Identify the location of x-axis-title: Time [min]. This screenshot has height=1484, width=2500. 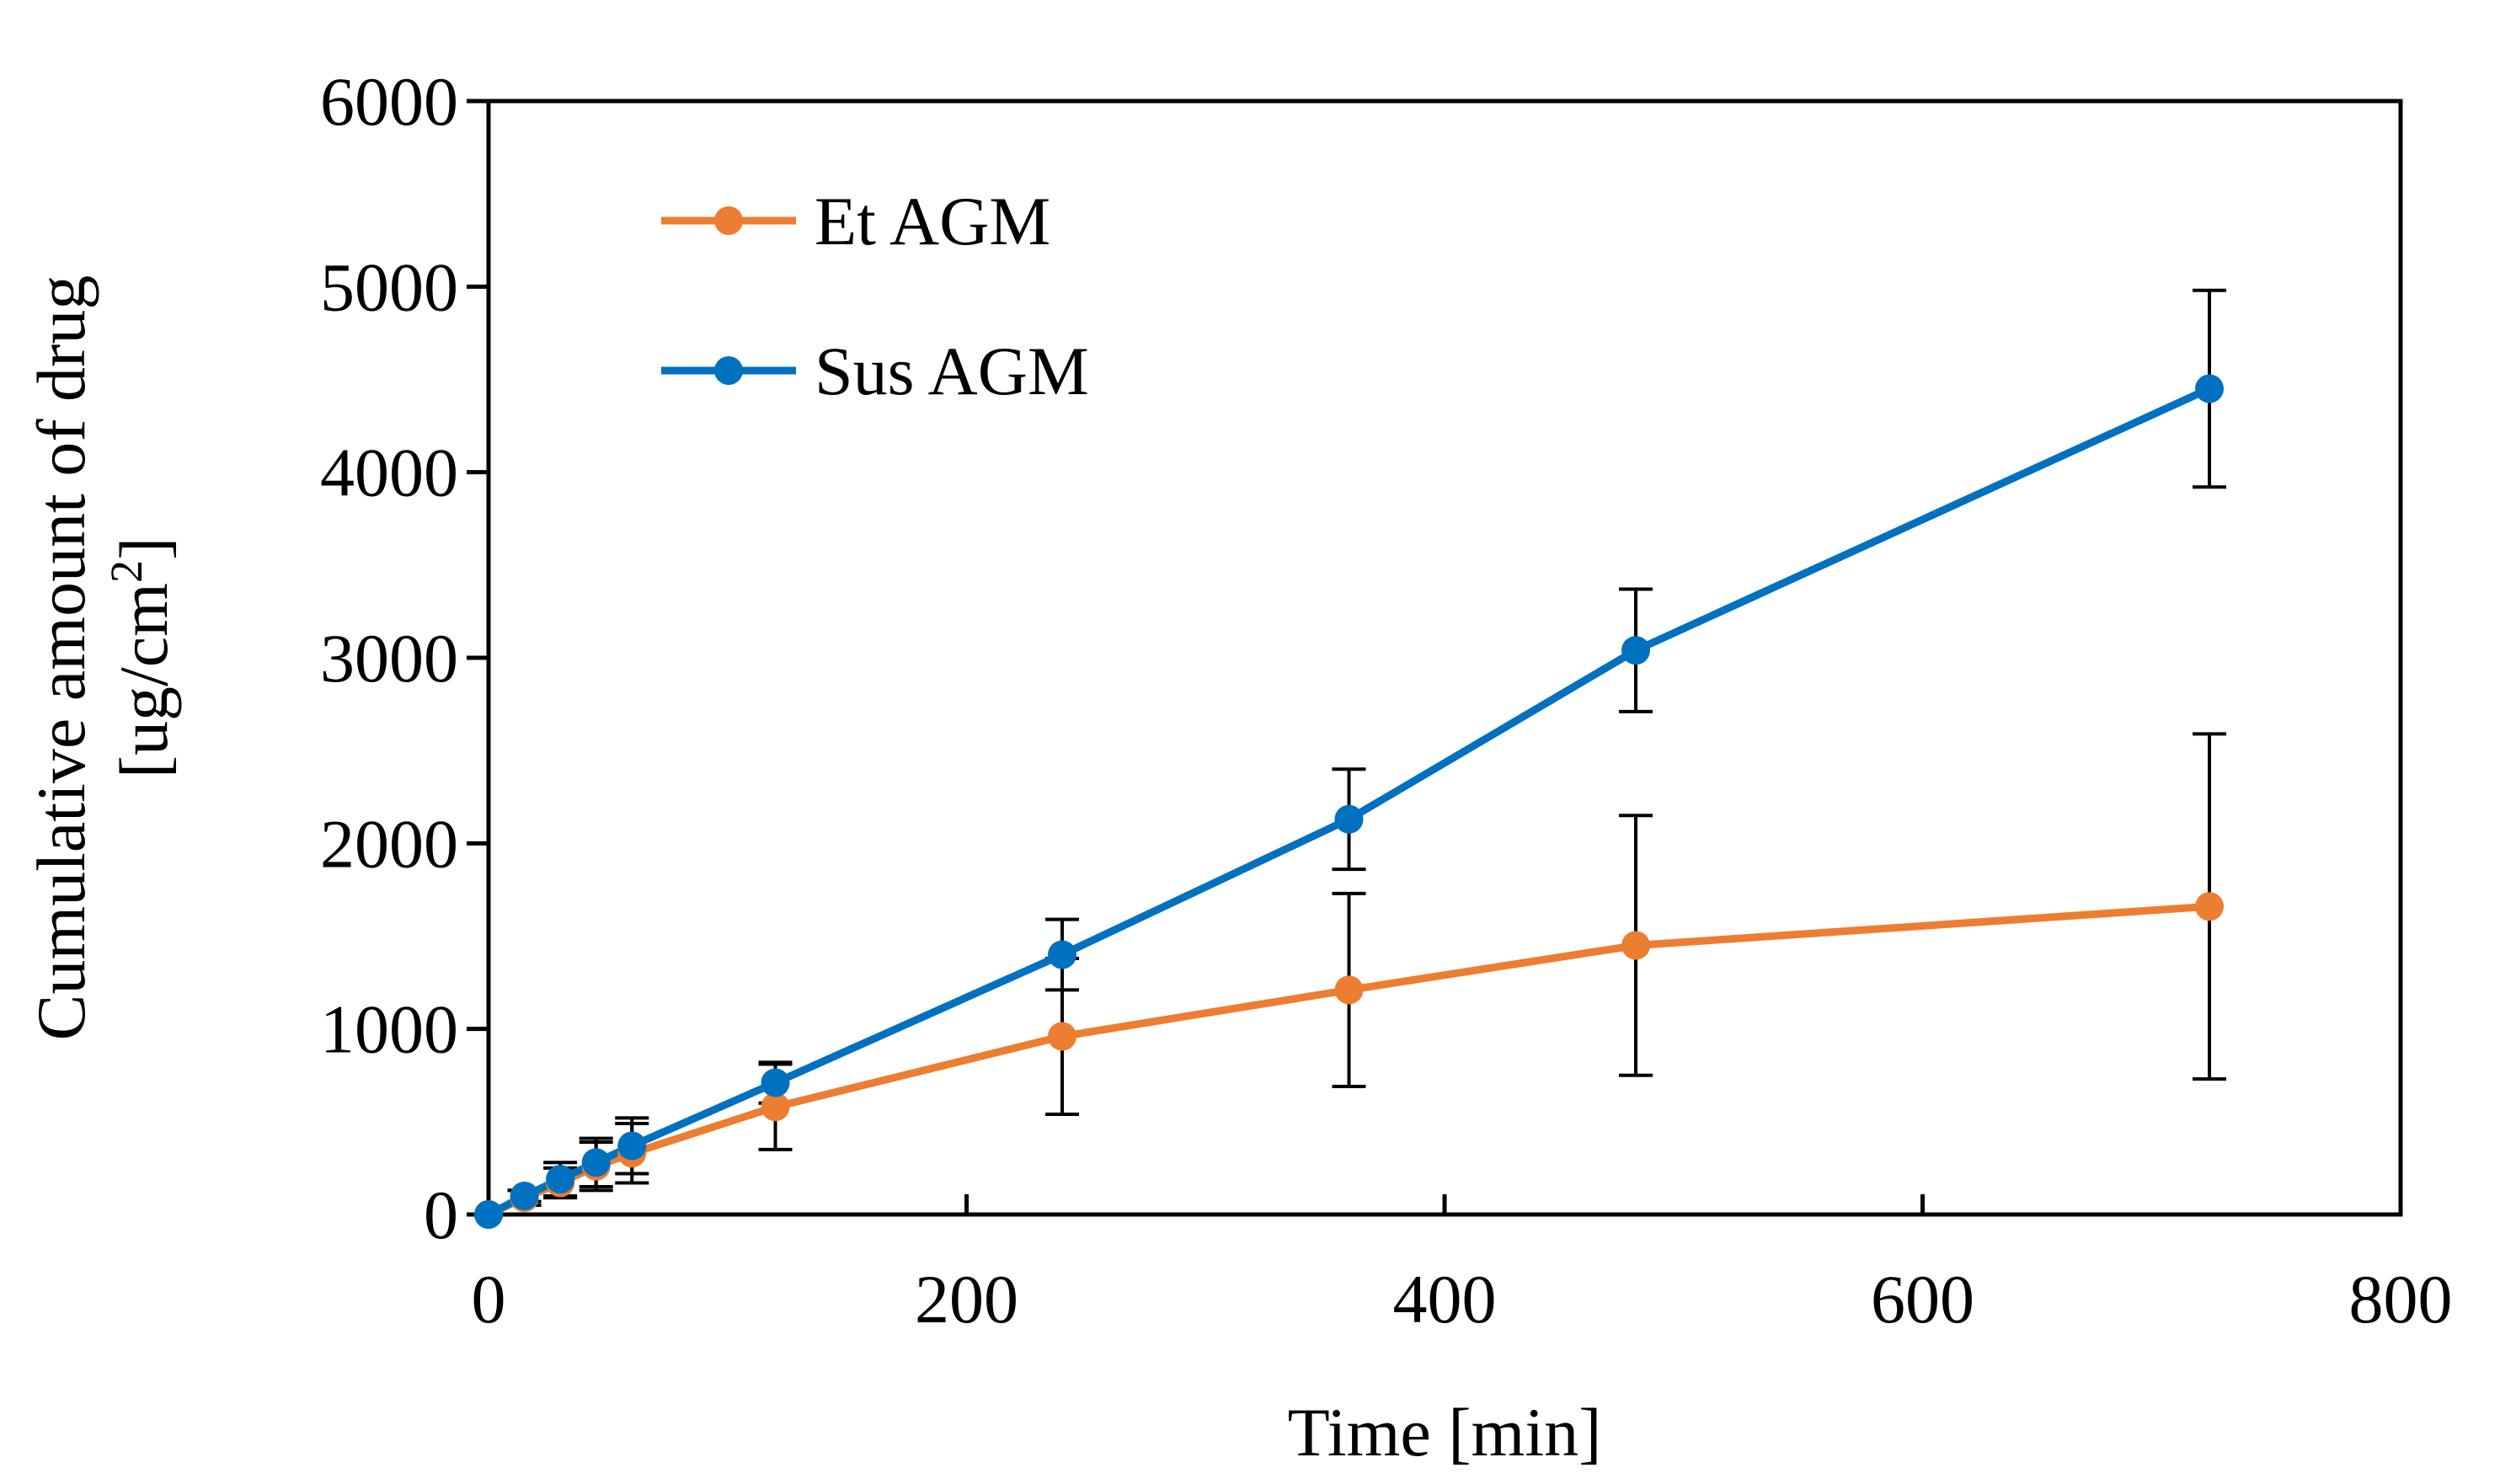
(1445, 1433).